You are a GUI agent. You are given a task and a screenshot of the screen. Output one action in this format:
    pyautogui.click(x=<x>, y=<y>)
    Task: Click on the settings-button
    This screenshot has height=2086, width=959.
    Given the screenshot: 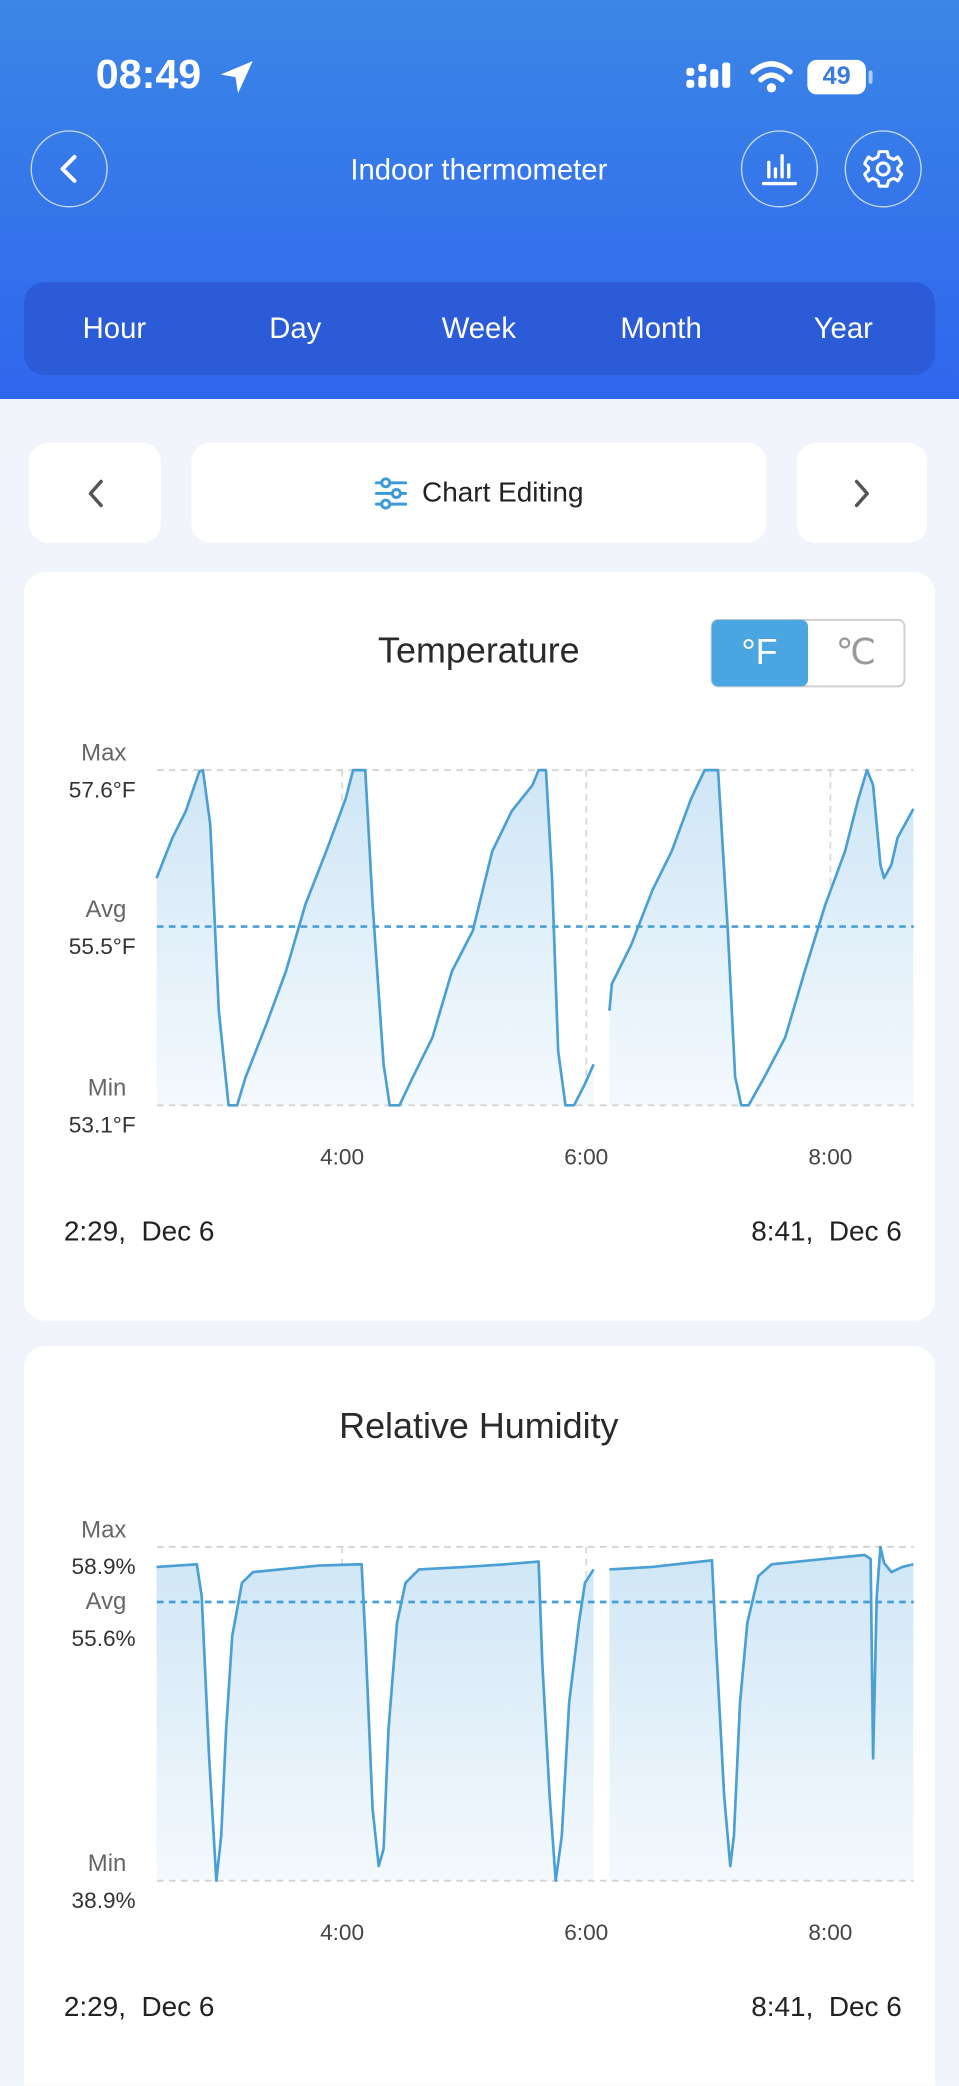 What is the action you would take?
    pyautogui.click(x=883, y=169)
    